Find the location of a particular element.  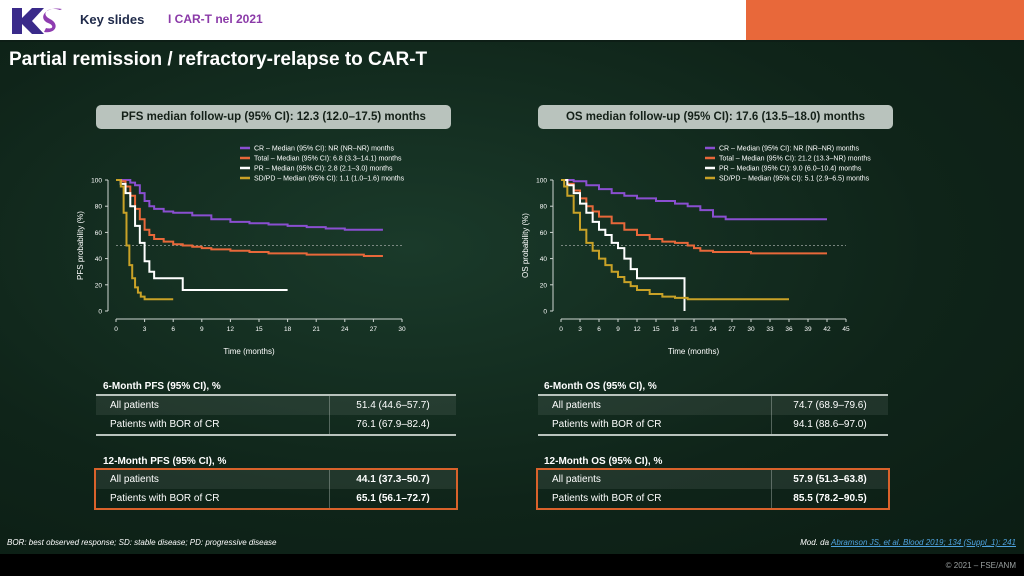

x-tick-label: 39 is located at coordinates (808, 329).